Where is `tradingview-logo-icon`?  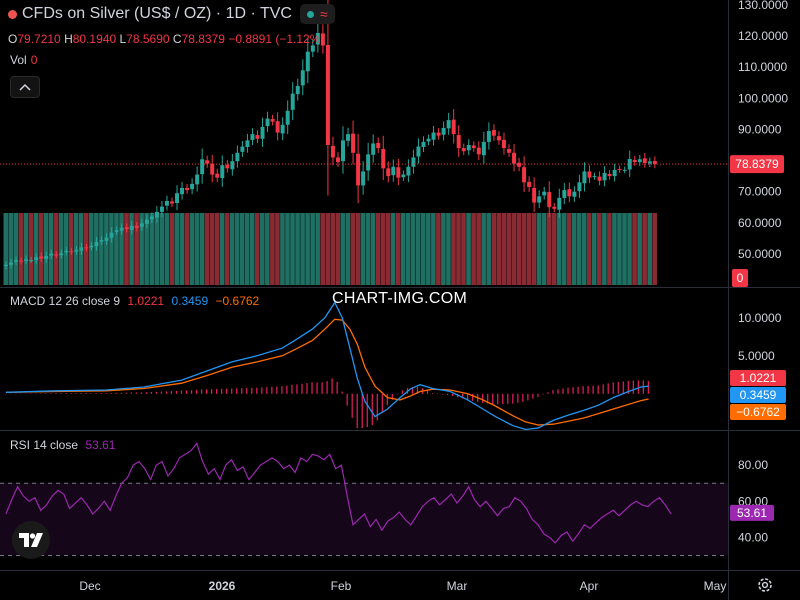 tradingview-logo-icon is located at coordinates (31, 540).